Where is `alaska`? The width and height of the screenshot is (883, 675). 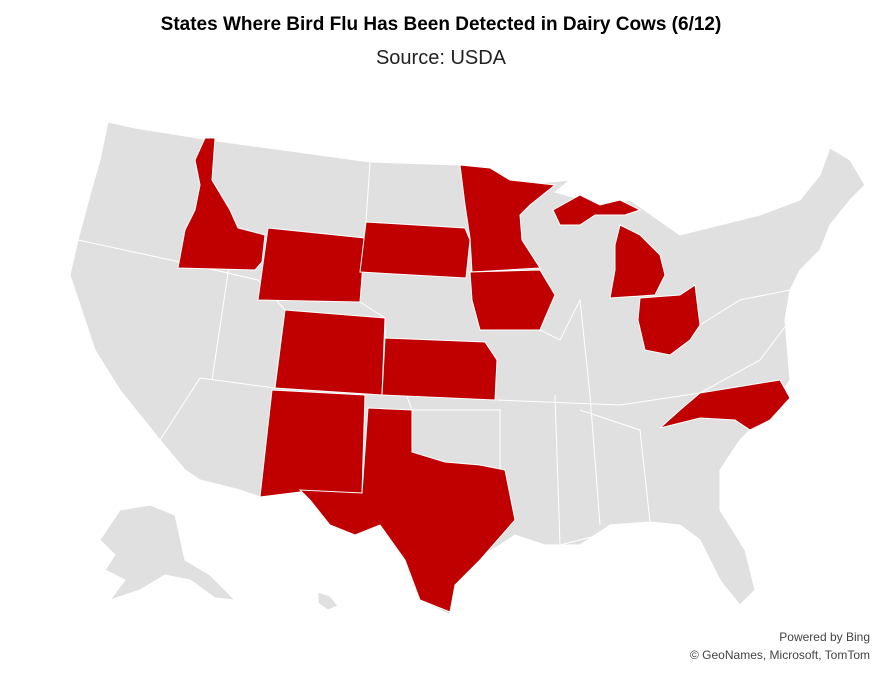 alaska is located at coordinates (168, 552).